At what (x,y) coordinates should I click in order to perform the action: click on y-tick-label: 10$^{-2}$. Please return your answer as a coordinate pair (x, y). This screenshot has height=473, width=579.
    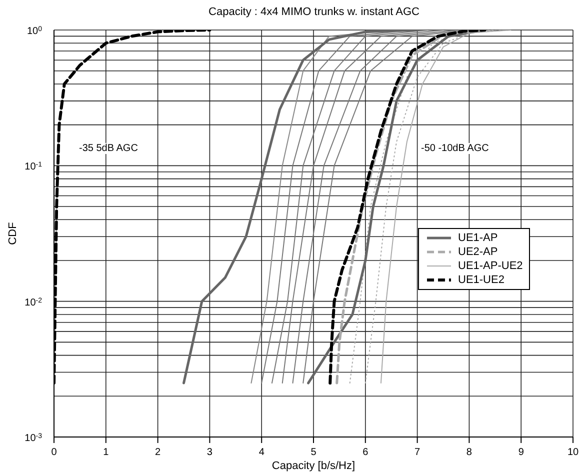
    Looking at the image, I should click on (33, 302).